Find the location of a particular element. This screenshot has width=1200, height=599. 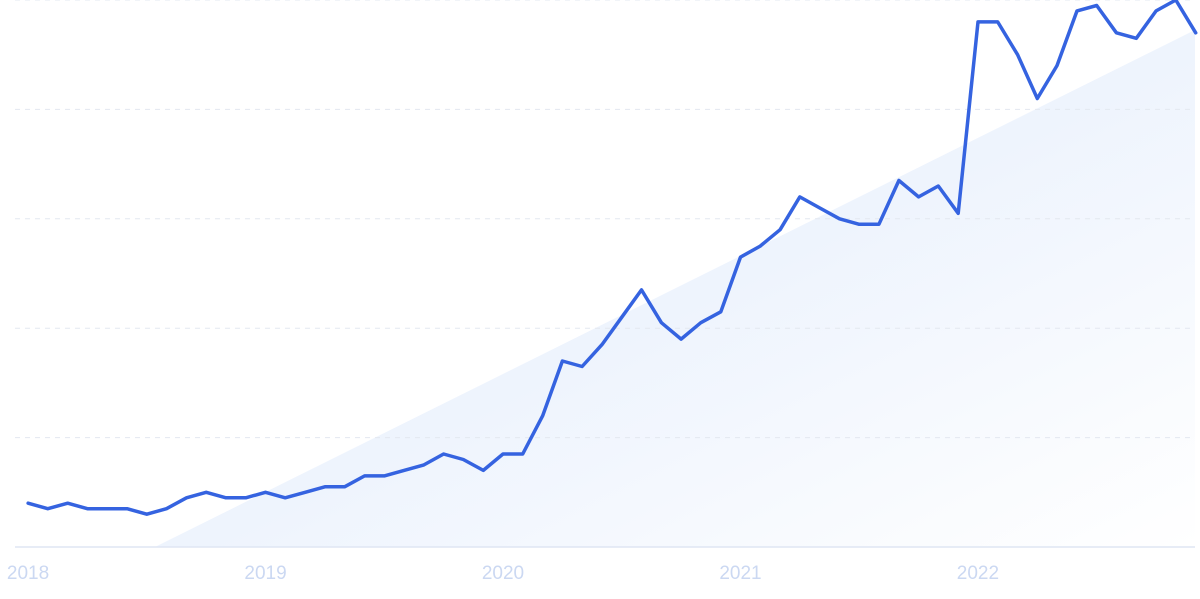

x-tick-label: 2019 is located at coordinates (265, 573).